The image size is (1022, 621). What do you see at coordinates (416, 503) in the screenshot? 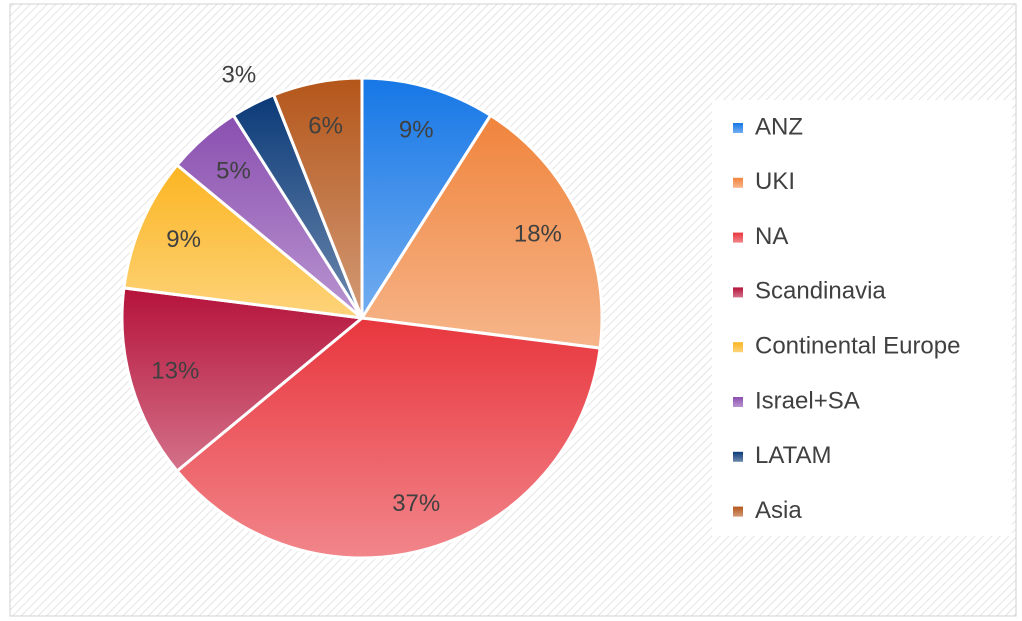
I see `data-label: 37%` at bounding box center [416, 503].